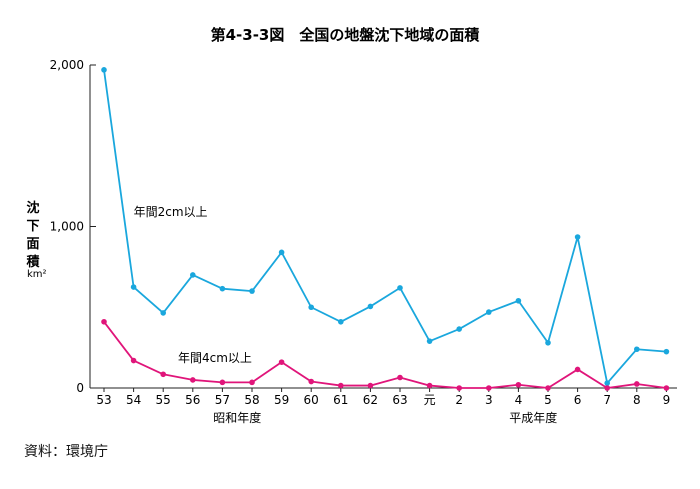 This screenshot has width=700, height=489. What do you see at coordinates (67, 227) in the screenshot?
I see `y-tick-label: 1,000` at bounding box center [67, 227].